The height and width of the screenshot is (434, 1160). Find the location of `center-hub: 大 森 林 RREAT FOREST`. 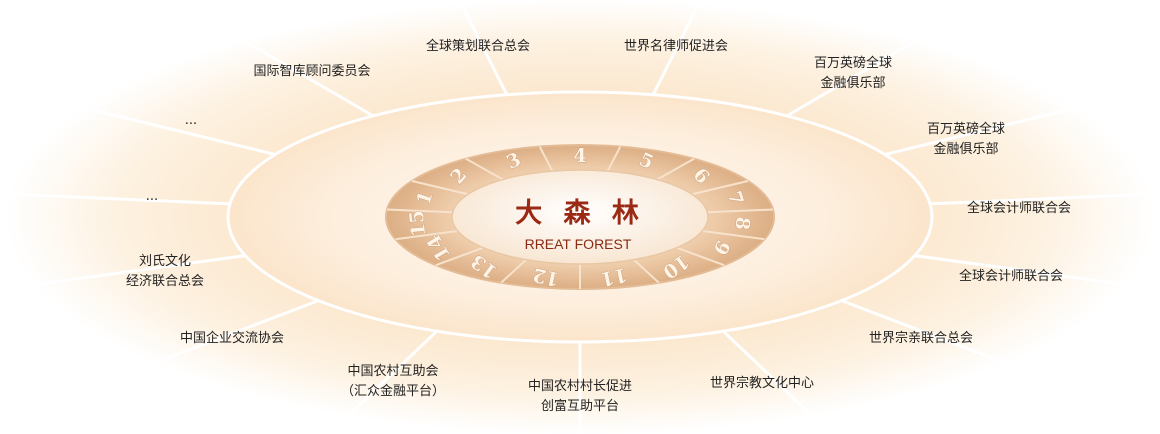

center-hub: 大 森 林 RREAT FOREST is located at coordinates (580, 225).